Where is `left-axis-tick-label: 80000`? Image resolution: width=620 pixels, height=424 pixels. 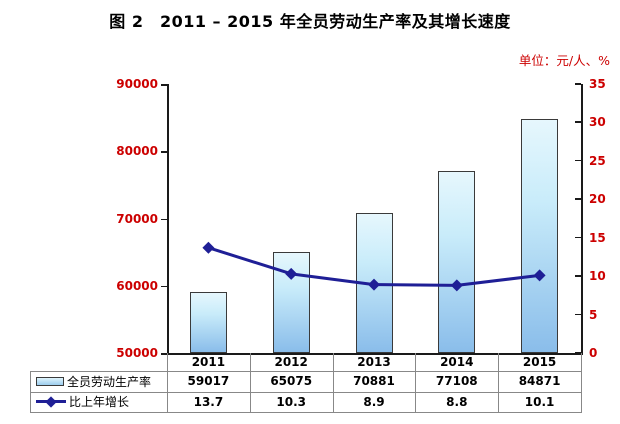
left-axis-tick-label: 80000 is located at coordinates (137, 151).